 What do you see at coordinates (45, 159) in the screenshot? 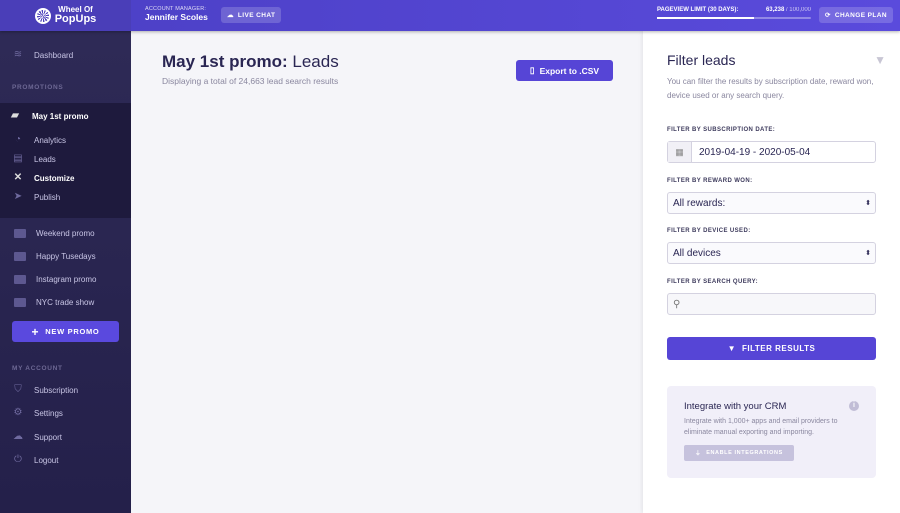
I see `sidebar-label: Leads` at bounding box center [45, 159].